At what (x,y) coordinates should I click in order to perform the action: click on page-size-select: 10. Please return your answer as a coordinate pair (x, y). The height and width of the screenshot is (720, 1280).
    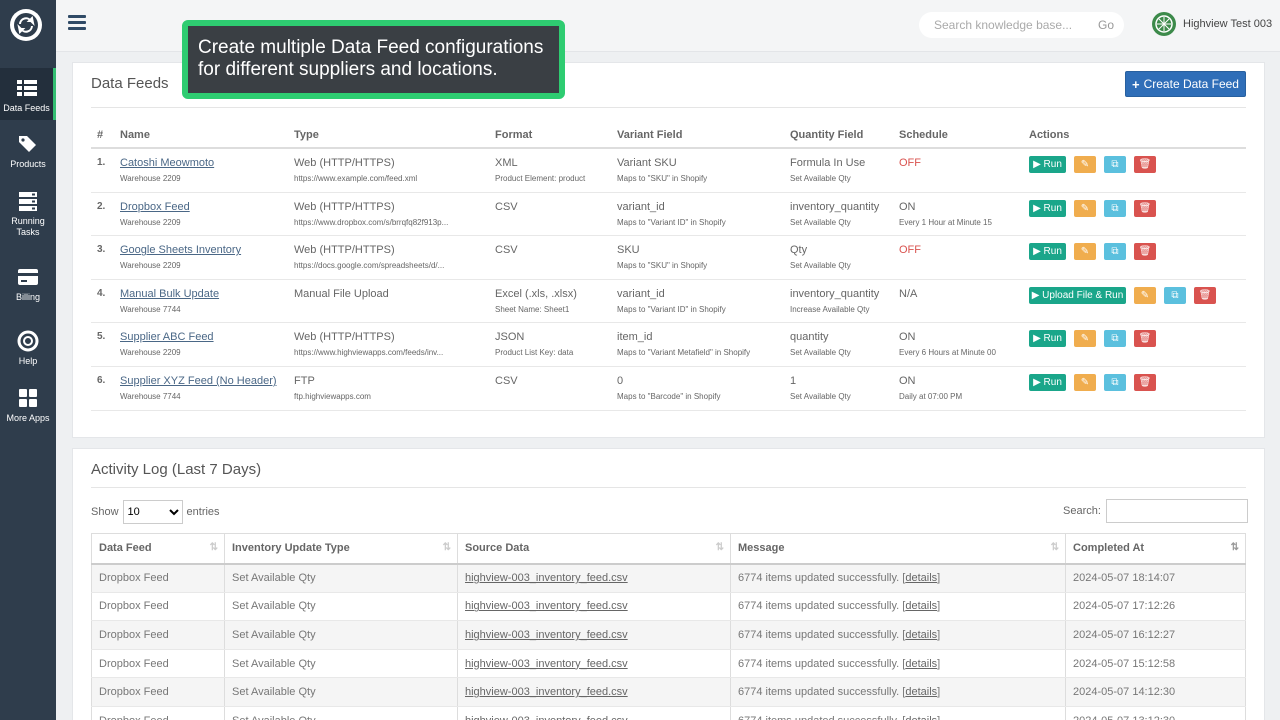
    Looking at the image, I should click on (152, 512).